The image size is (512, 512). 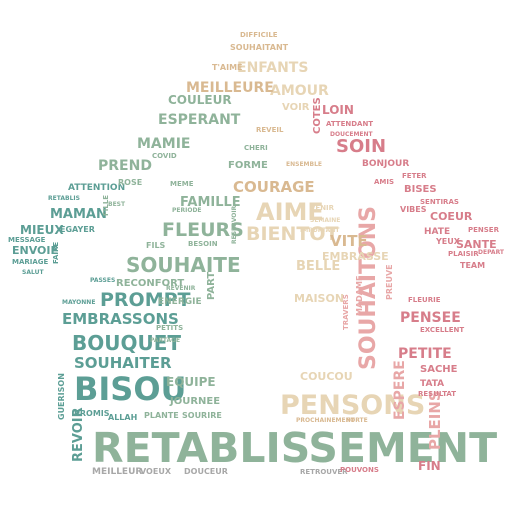 What do you see at coordinates (491, 252) in the screenshot?
I see `word-depart: DEPART` at bounding box center [491, 252].